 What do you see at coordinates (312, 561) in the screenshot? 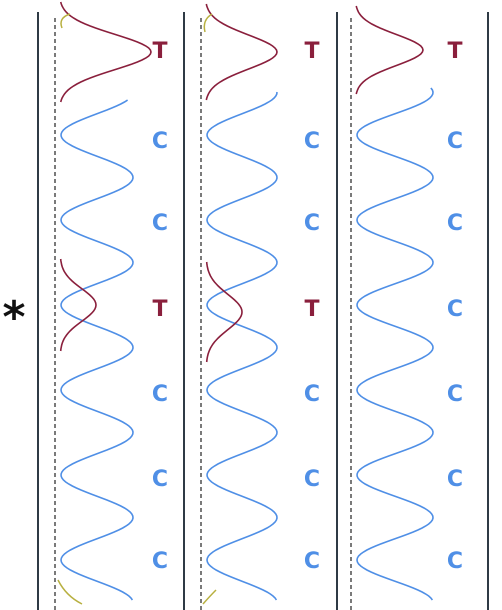
I see `base-call-2-7: C` at bounding box center [312, 561].